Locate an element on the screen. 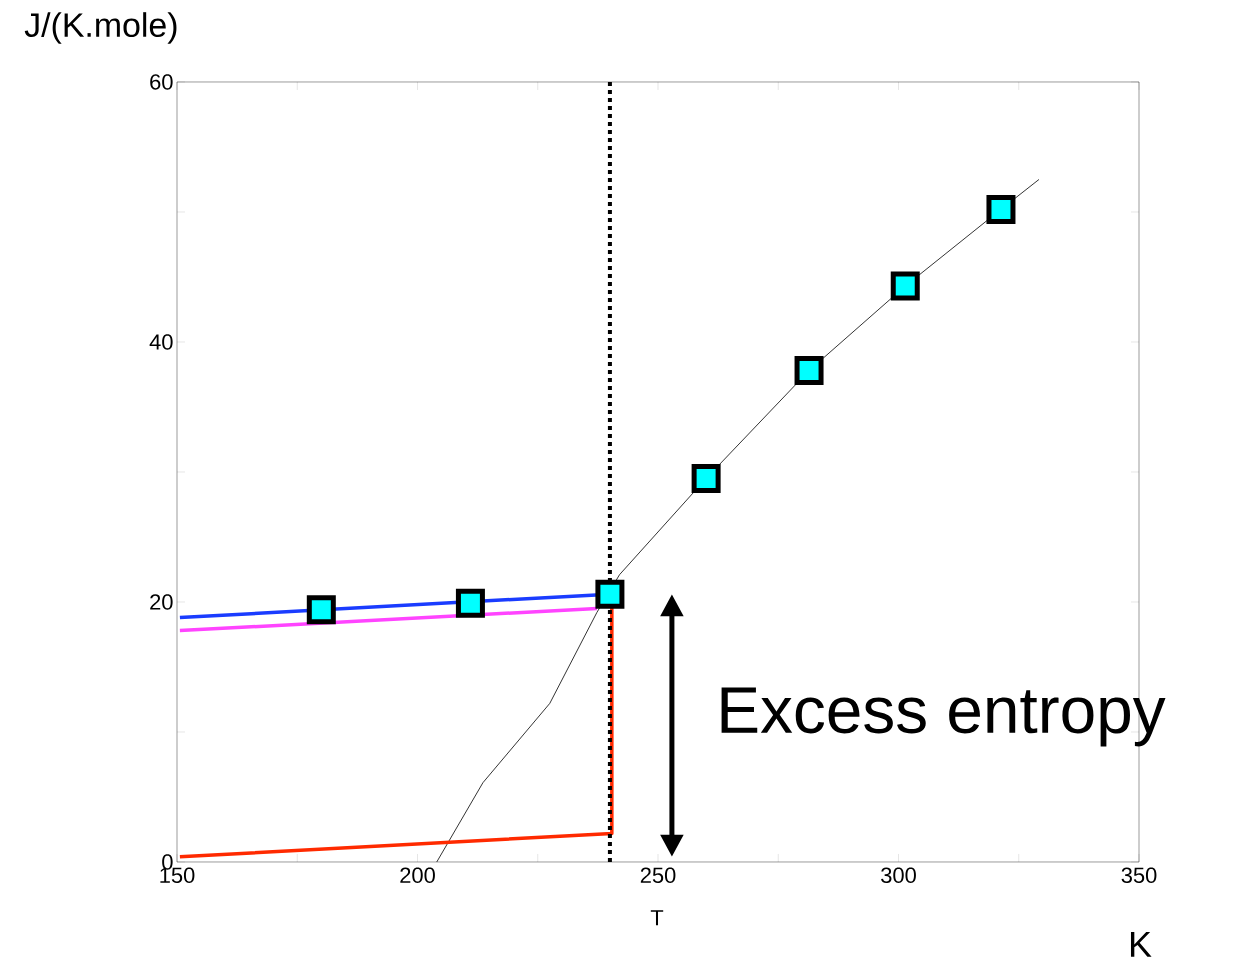 Image resolution: width=1238 pixels, height=959 pixels. annotation: Excess entropy is located at coordinates (943, 717).